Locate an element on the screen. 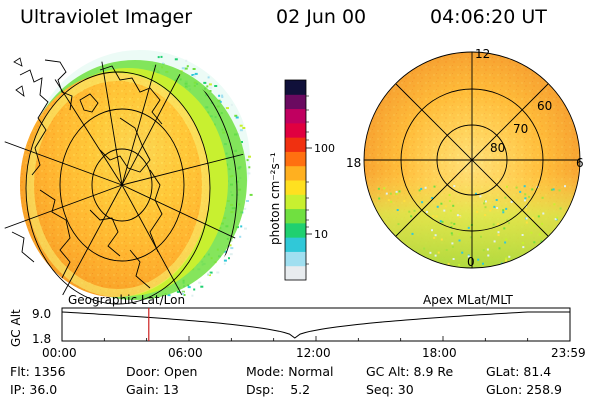  mlat-label-60: 60 is located at coordinates (544, 106).